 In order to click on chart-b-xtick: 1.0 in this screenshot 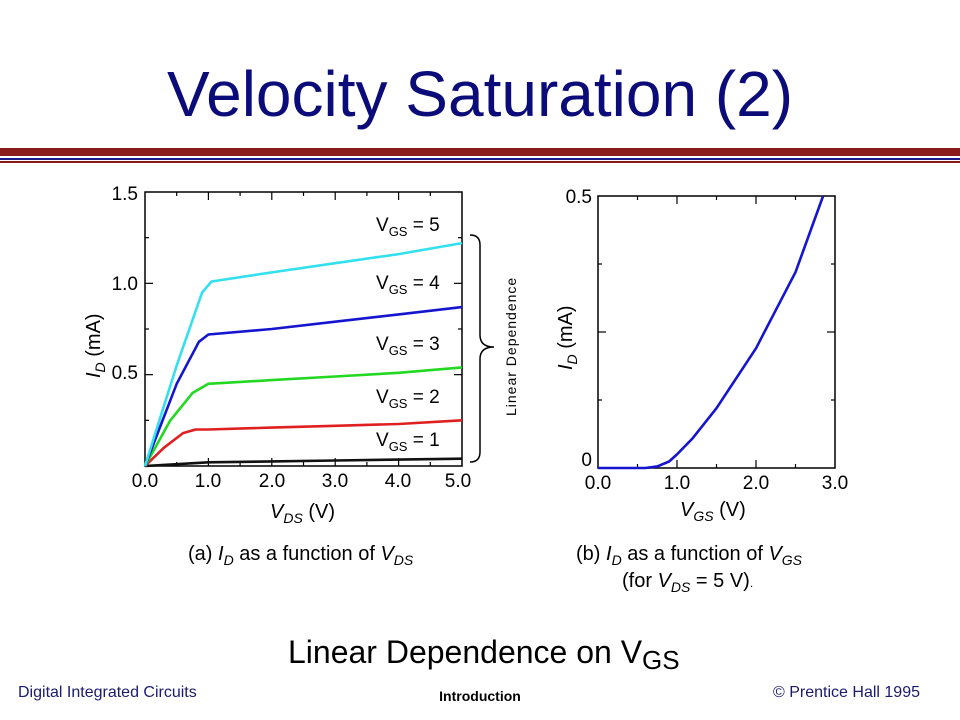, I will do `click(677, 483)`.